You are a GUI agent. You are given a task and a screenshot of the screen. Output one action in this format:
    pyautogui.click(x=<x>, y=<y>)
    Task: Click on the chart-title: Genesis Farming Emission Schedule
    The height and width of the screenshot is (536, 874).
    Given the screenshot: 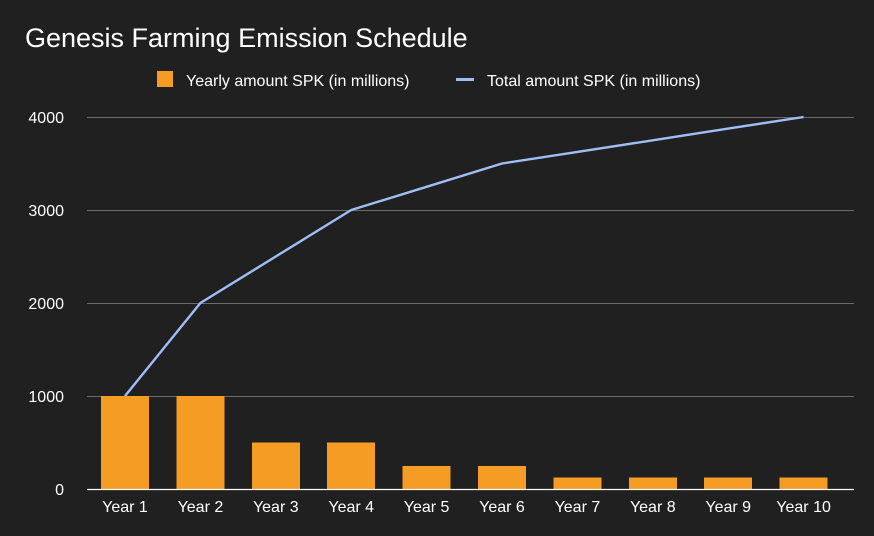 What is the action you would take?
    pyautogui.click(x=246, y=38)
    